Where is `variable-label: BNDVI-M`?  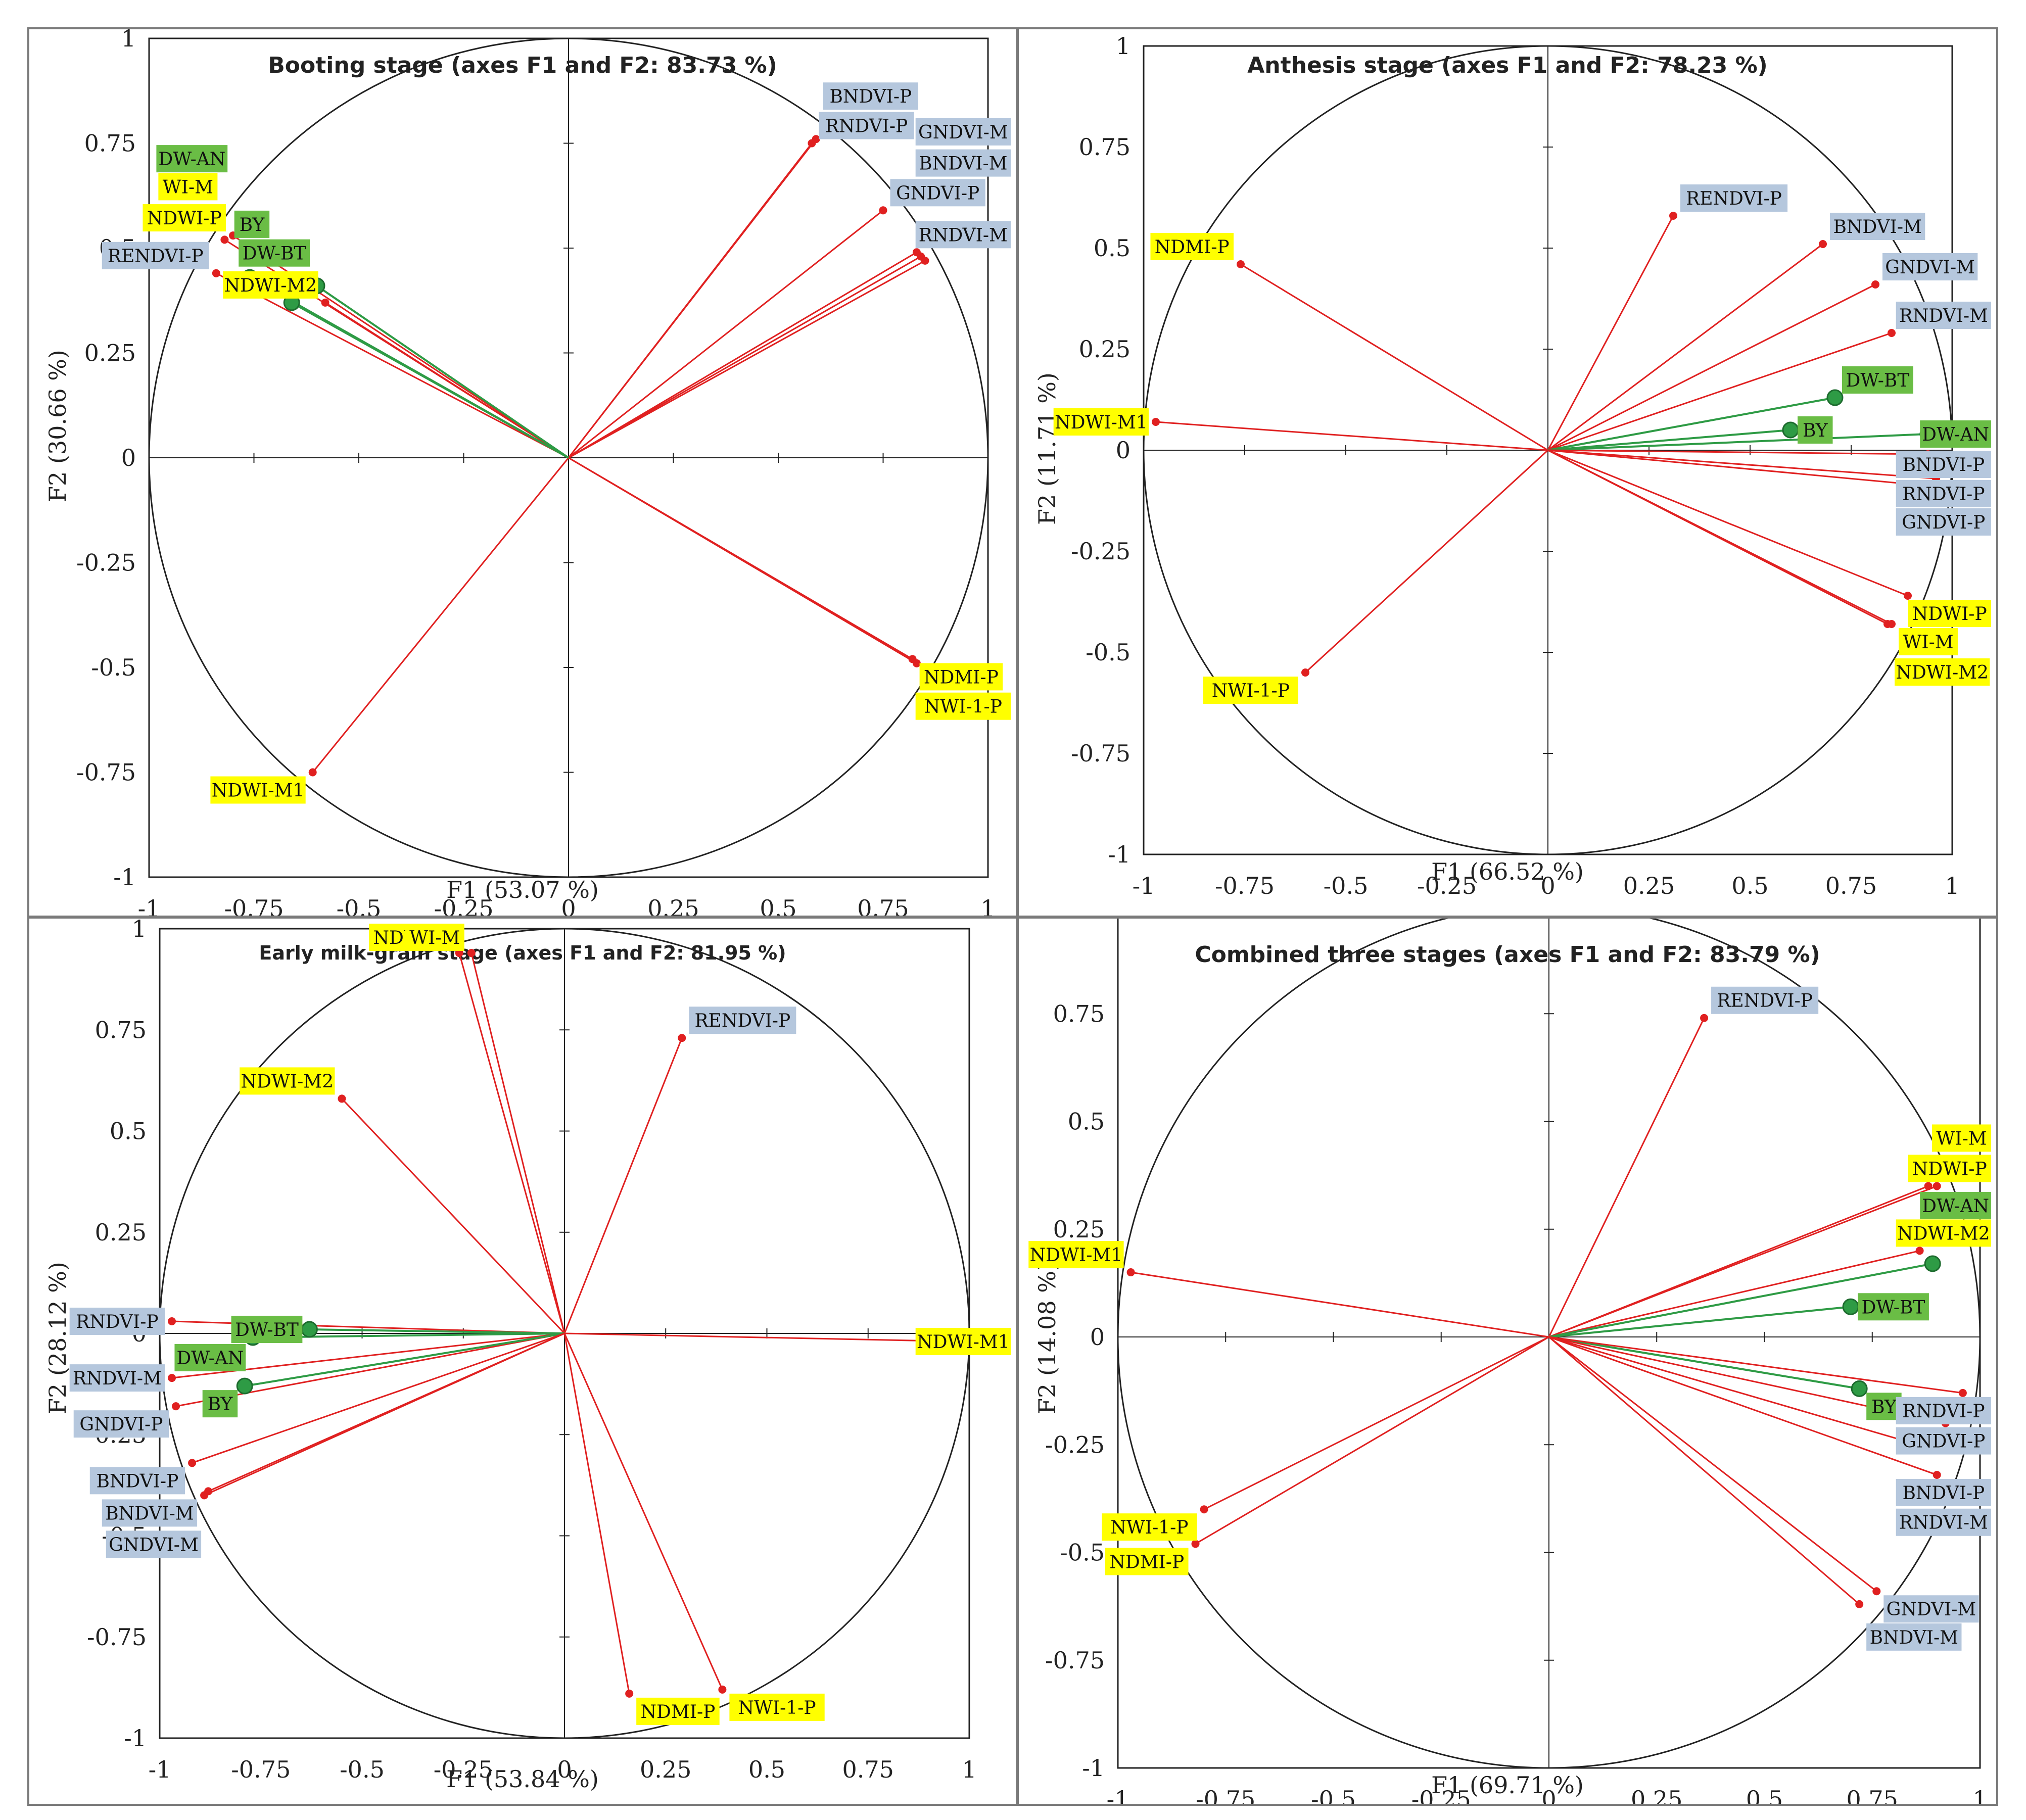
variable-label: BNDVI-M is located at coordinates (149, 1513).